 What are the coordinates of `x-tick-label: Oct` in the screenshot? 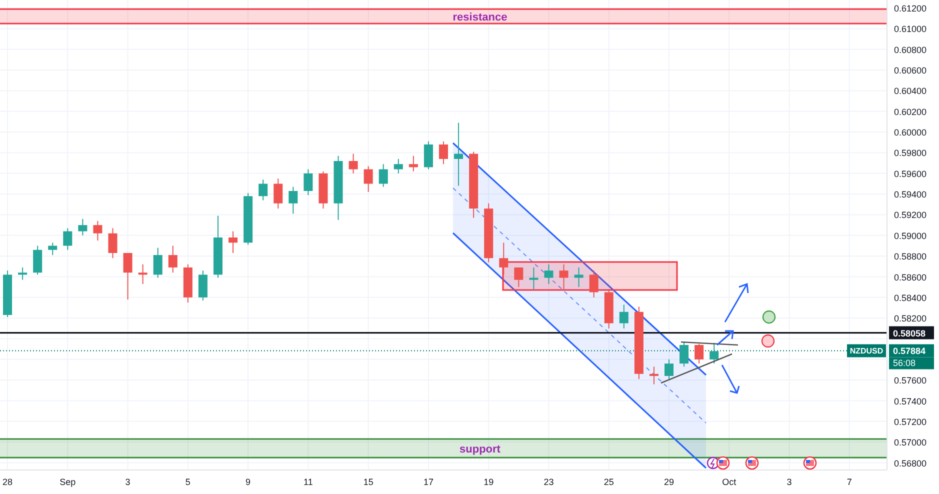 It's located at (729, 482).